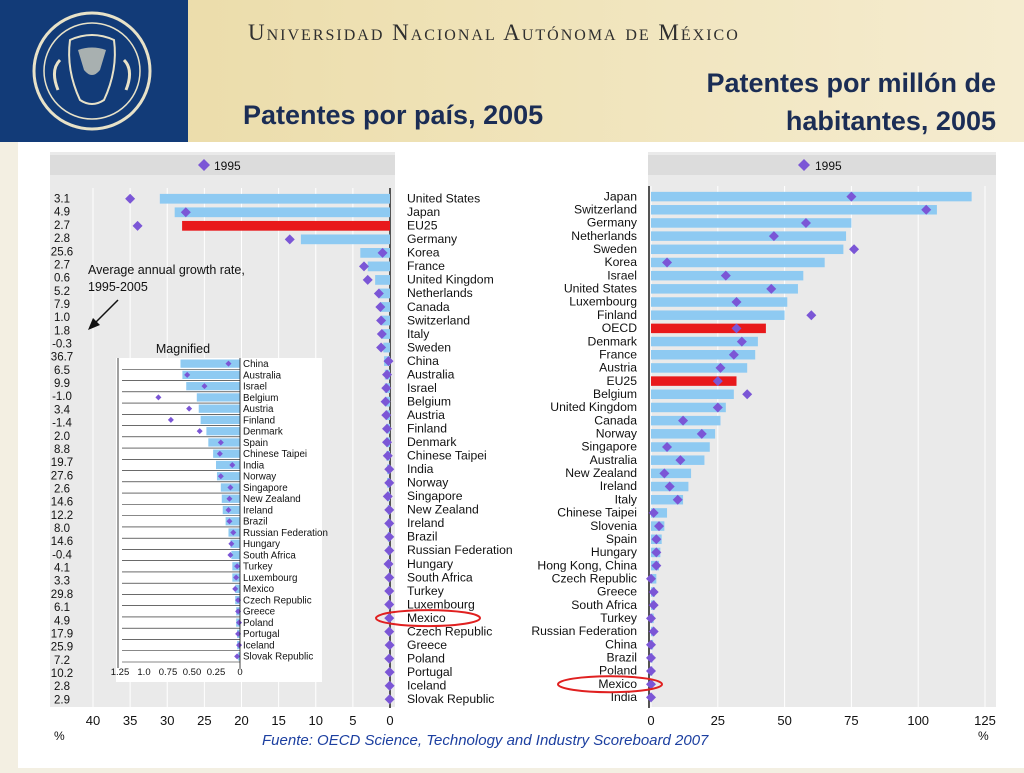 The image size is (1024, 773). What do you see at coordinates (227, 166) in the screenshot?
I see `left-legend-label: 1995` at bounding box center [227, 166].